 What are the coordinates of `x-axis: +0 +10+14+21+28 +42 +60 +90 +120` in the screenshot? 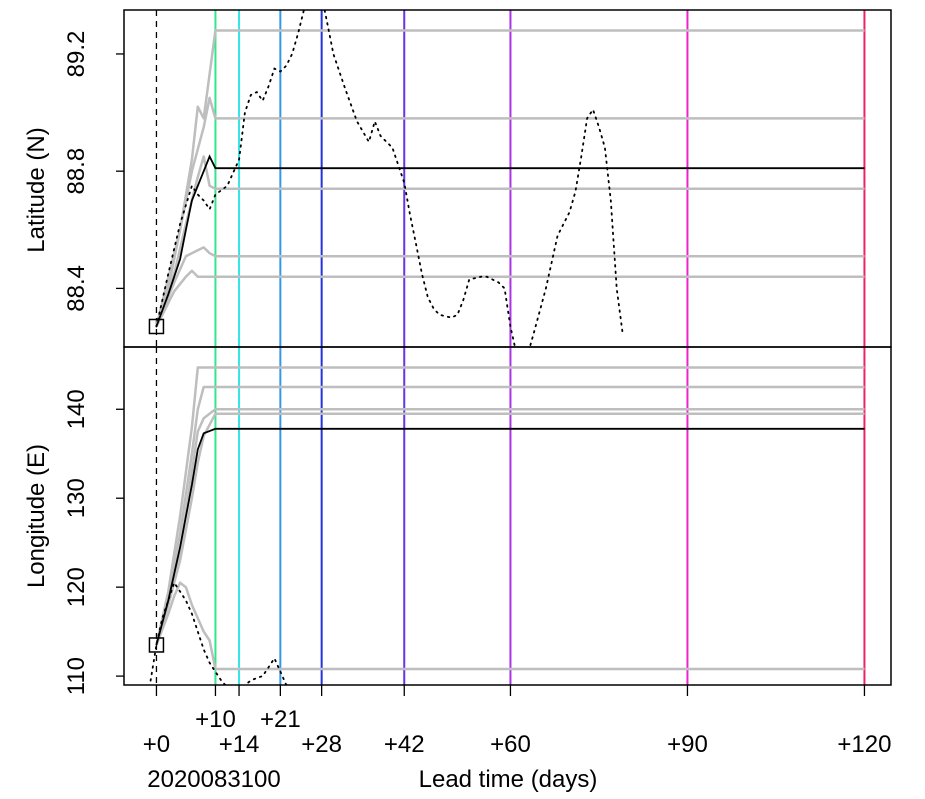 It's located at (517, 721).